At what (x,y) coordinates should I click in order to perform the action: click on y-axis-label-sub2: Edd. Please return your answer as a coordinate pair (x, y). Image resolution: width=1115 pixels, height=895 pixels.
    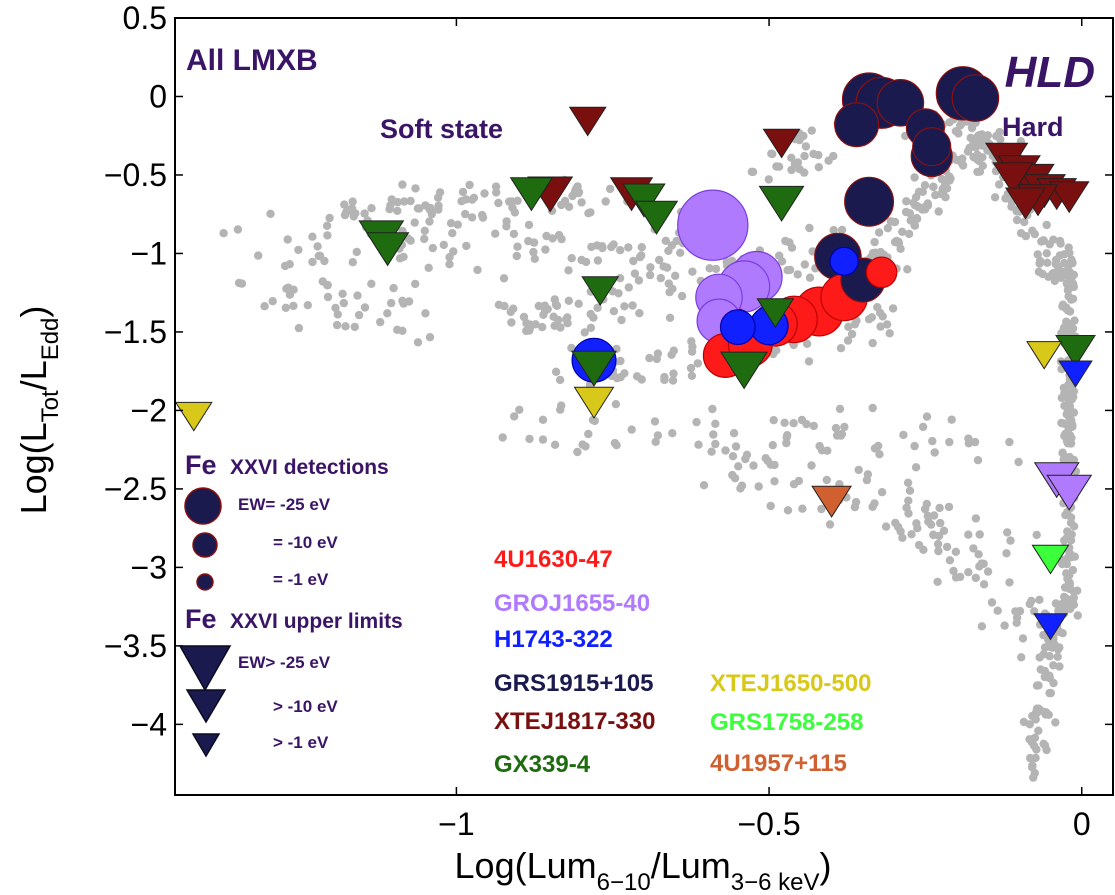
    Looking at the image, I should click on (50, 339).